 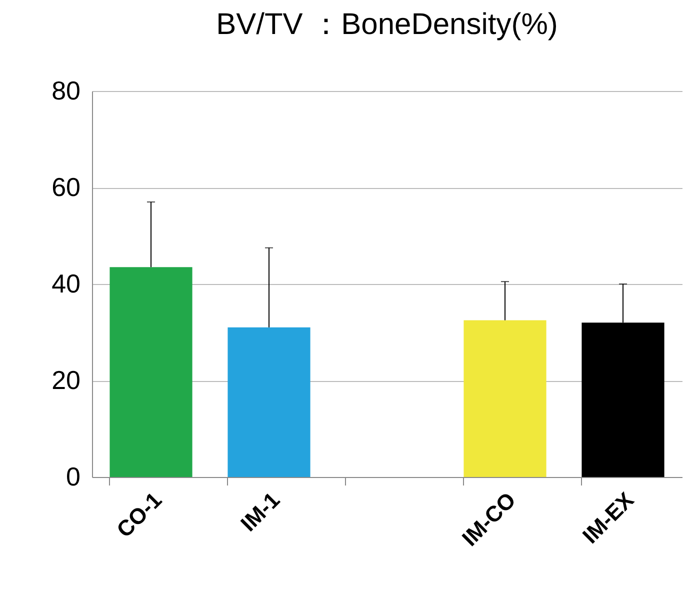 I want to click on chart-title: BV/TV ：BoneDensity(%), so click(x=387, y=24).